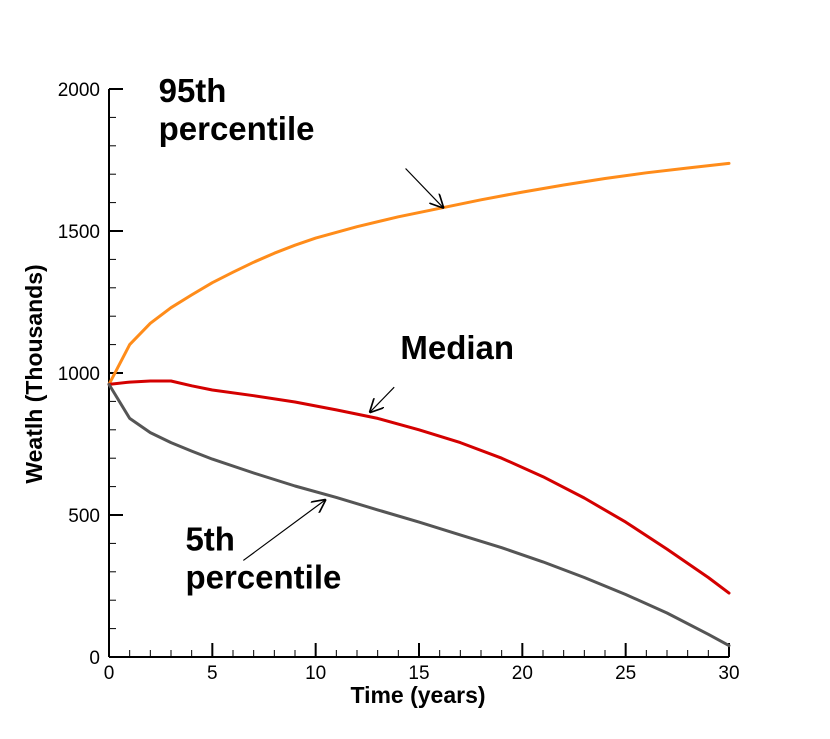 The width and height of the screenshot is (830, 739). Describe the element at coordinates (625, 673) in the screenshot. I see `x-tick-label: 25` at that location.